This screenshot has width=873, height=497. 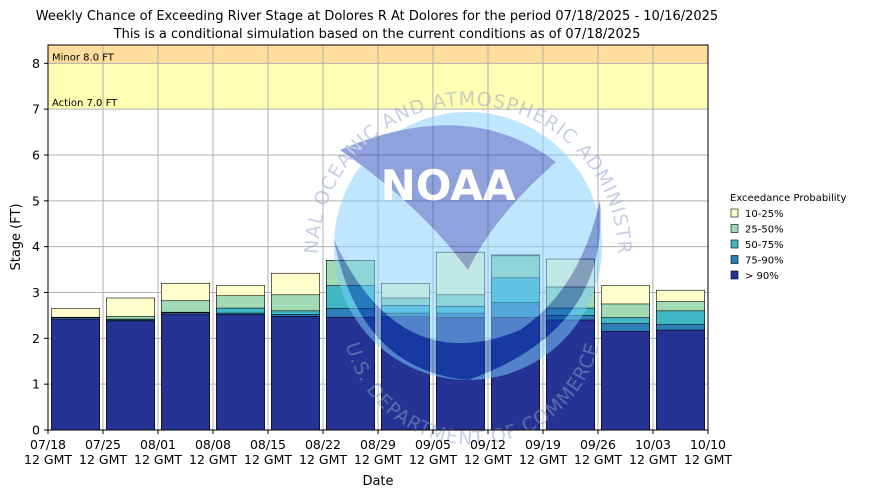 What do you see at coordinates (764, 245) in the screenshot?
I see `legend-label-2: 50-75%` at bounding box center [764, 245].